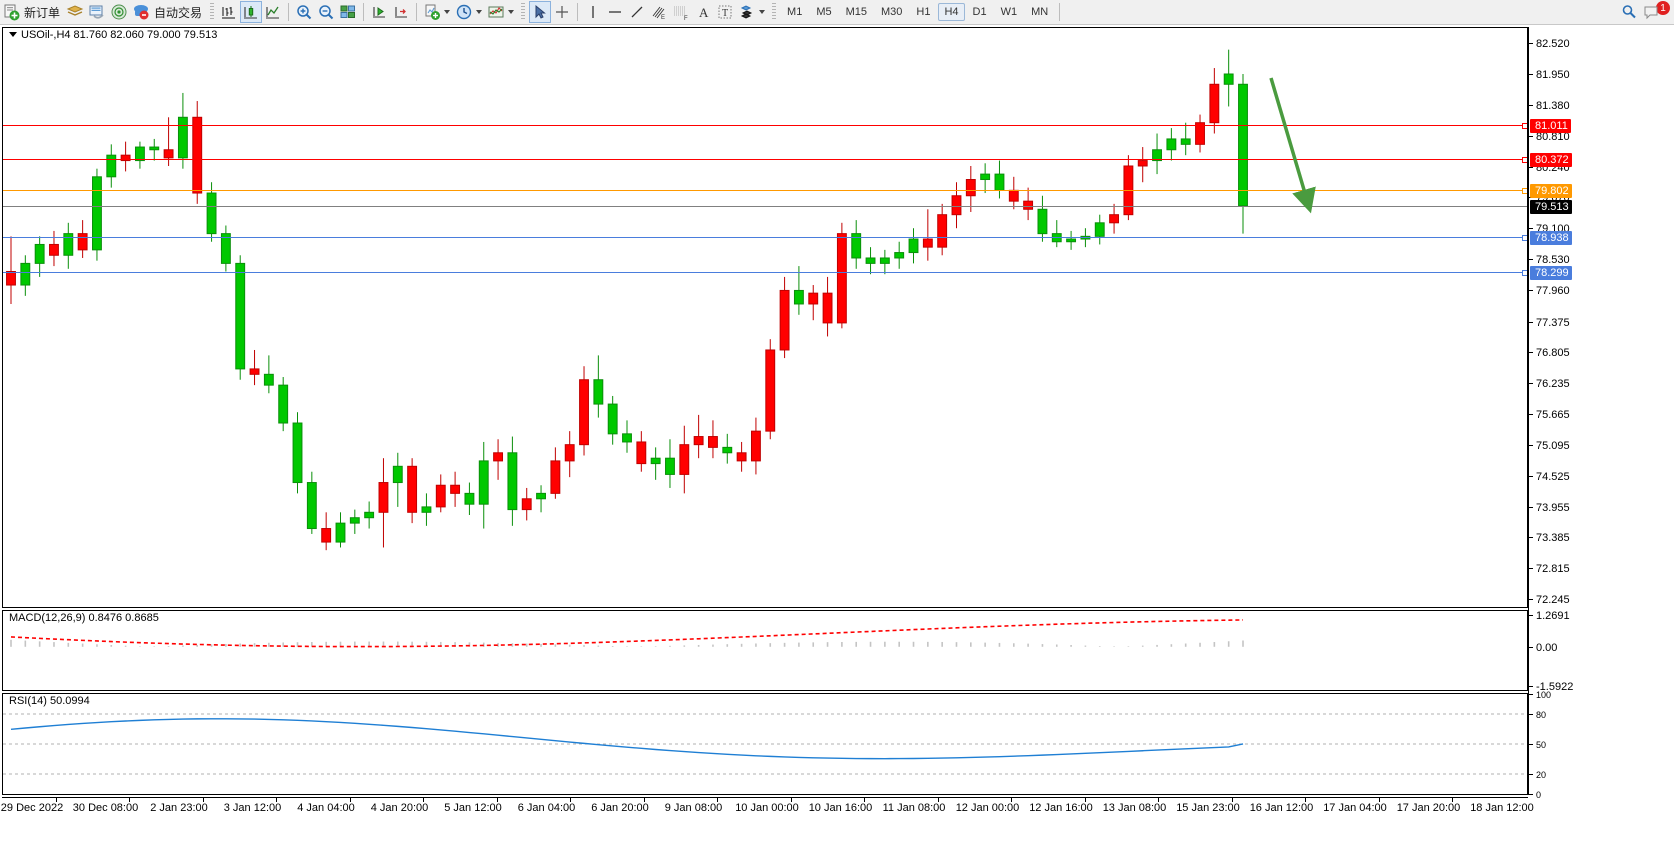  Describe the element at coordinates (681, 12) in the screenshot. I see `fibonacci-icon: F` at that location.